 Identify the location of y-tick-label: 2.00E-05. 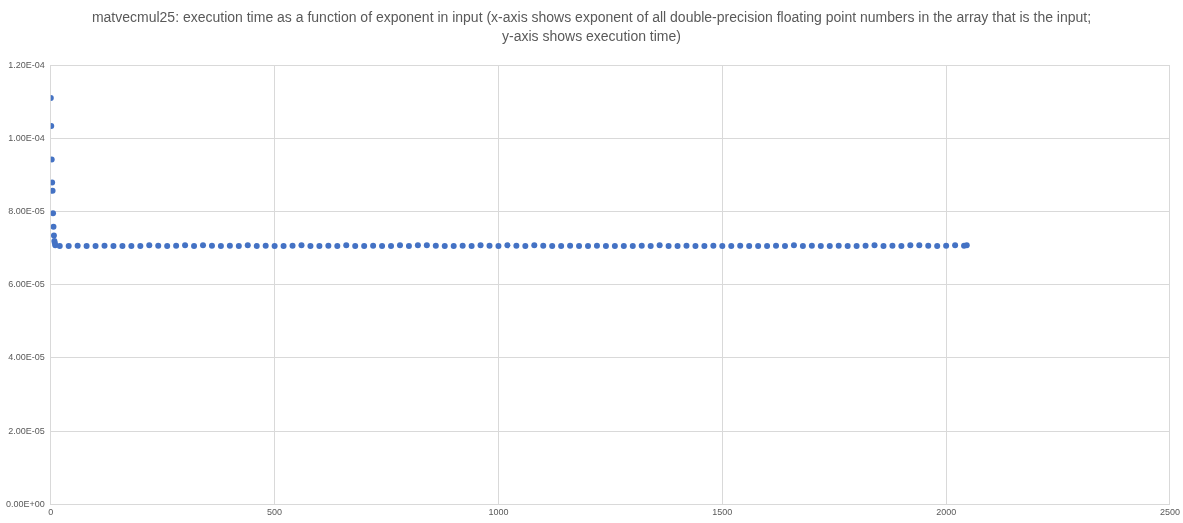
(26, 430).